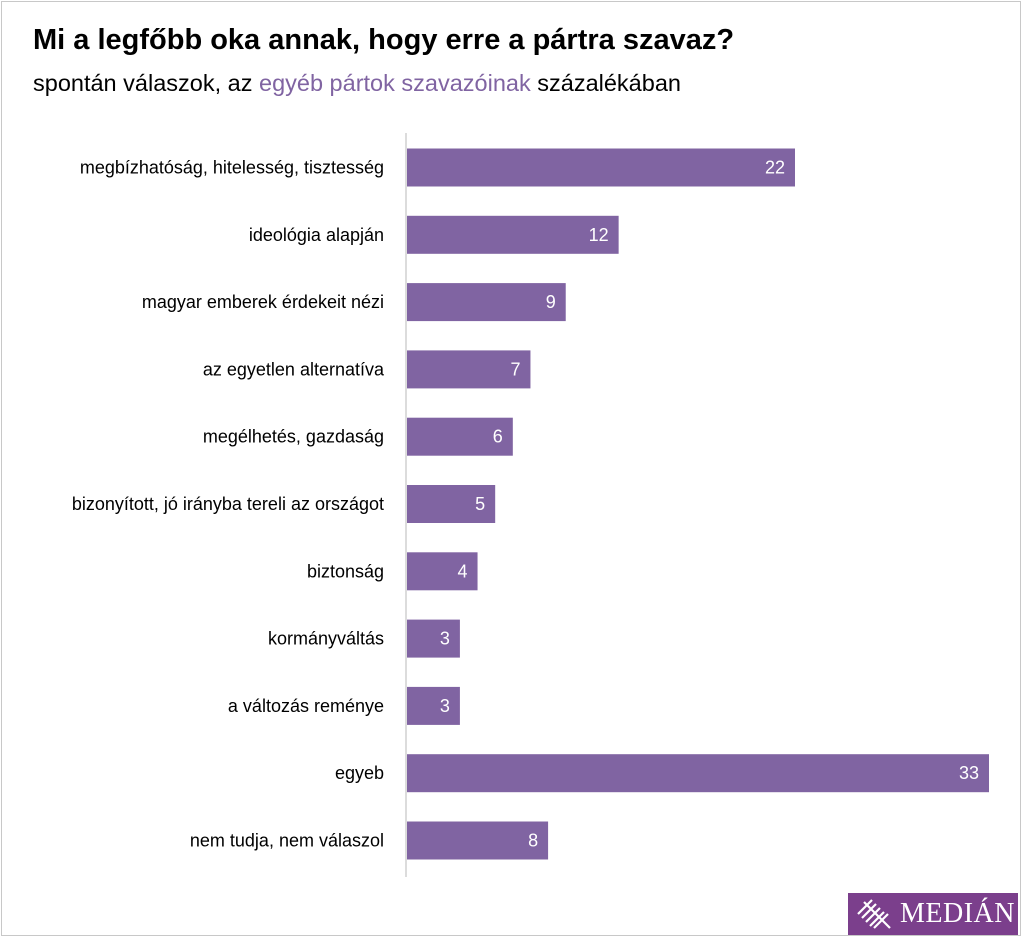  What do you see at coordinates (605, 83) in the screenshot?
I see `subtitle-end: százalékában` at bounding box center [605, 83].